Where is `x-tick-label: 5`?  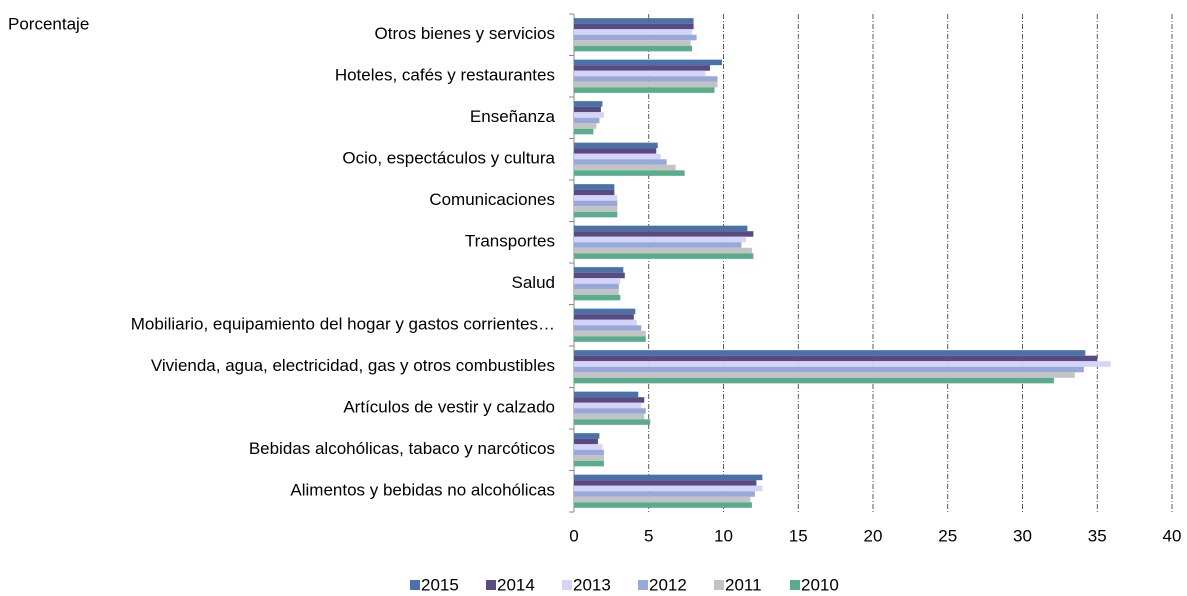
x-tick-label: 5 is located at coordinates (648, 535).